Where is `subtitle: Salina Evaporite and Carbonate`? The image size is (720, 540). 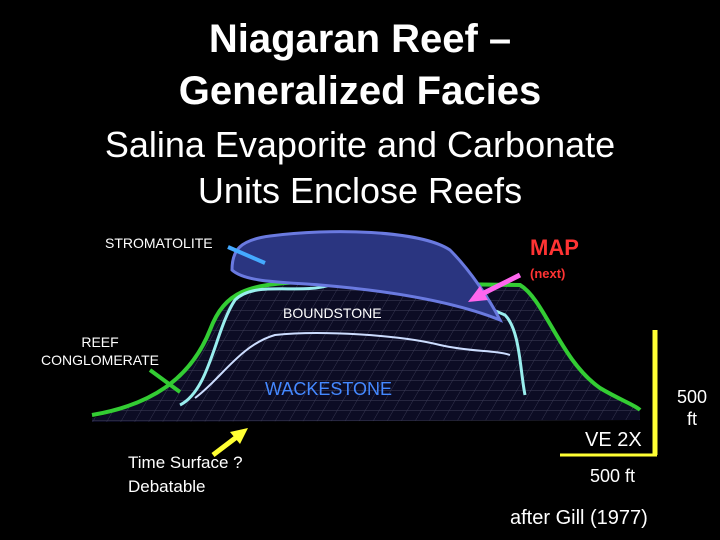
subtitle: Salina Evaporite and Carbonate is located at coordinates (360, 144).